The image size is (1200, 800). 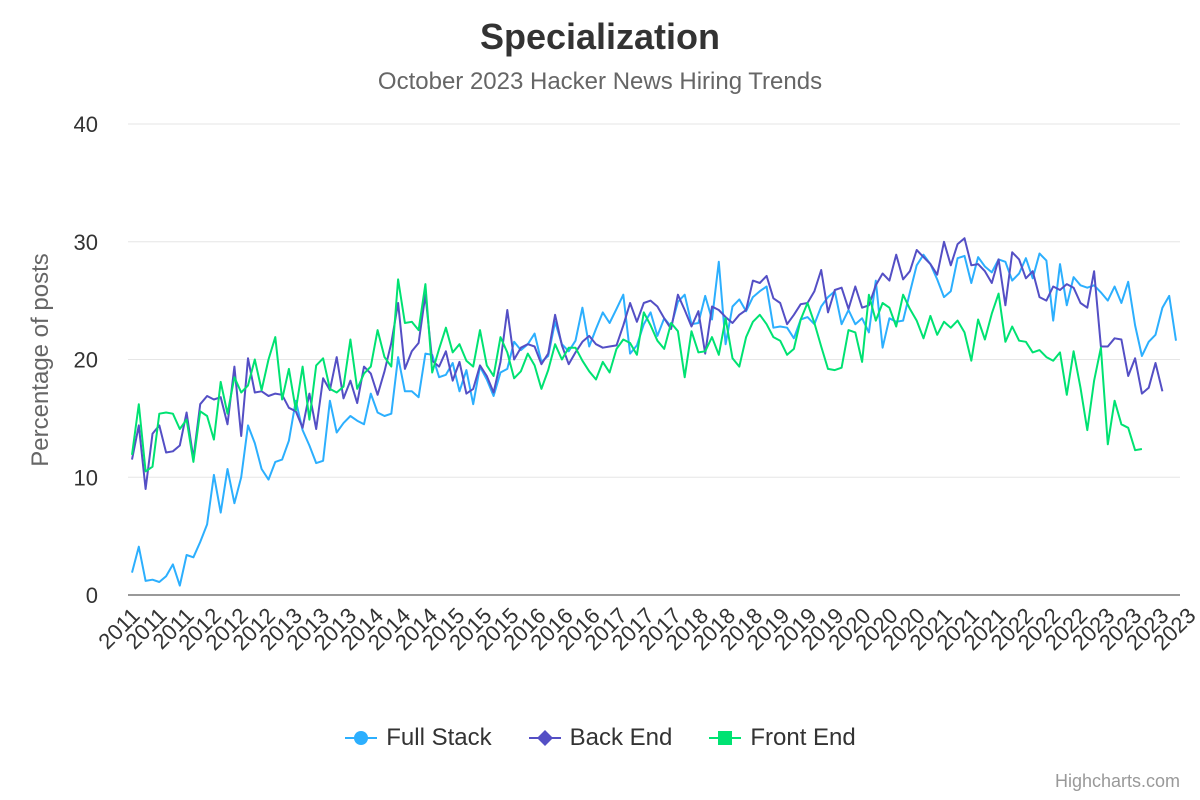 What do you see at coordinates (86, 242) in the screenshot?
I see `y-tick-label: 30` at bounding box center [86, 242].